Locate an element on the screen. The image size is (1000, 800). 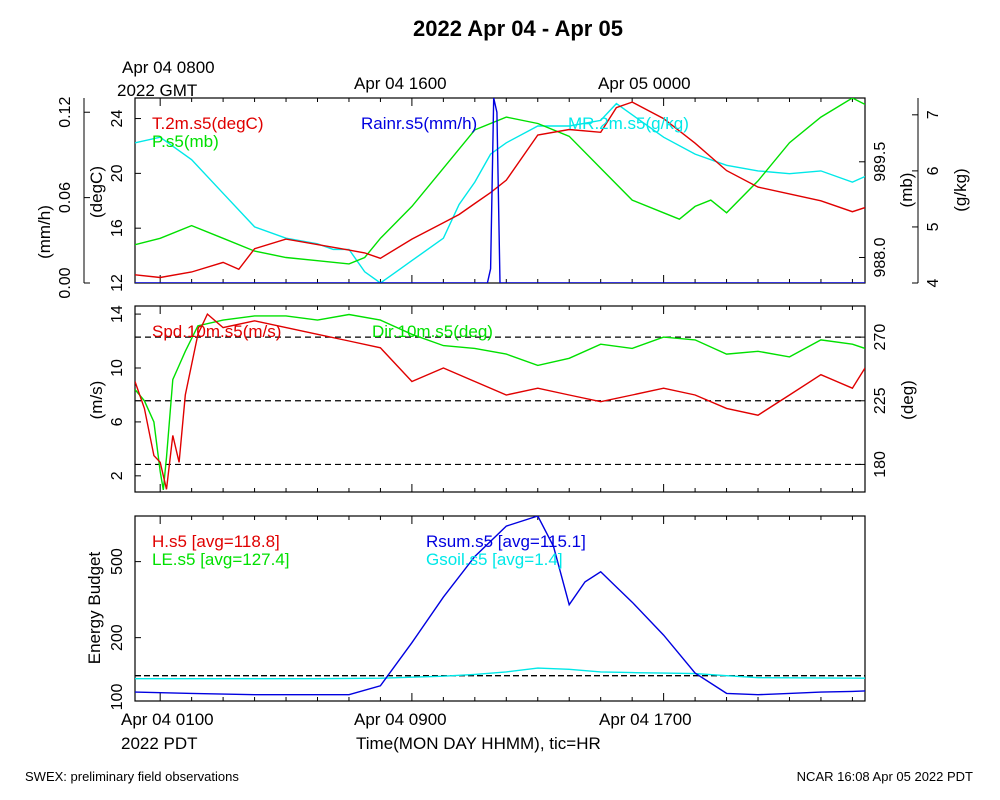
legend-spd: Spd.10m.s5(m/s) is located at coordinates (216, 331).